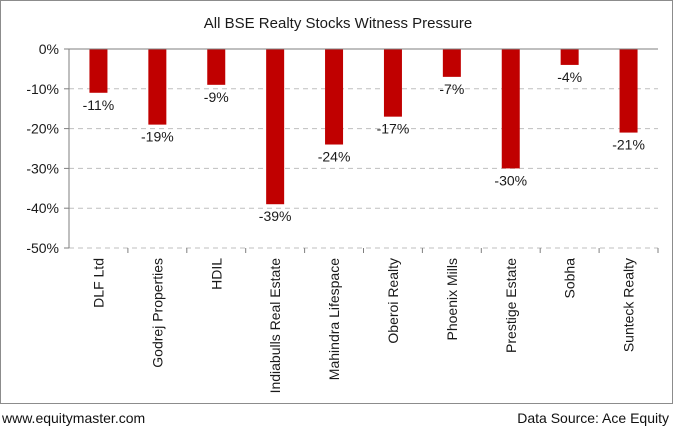 The height and width of the screenshot is (430, 675). What do you see at coordinates (99, 105) in the screenshot?
I see `data-label: -11%` at bounding box center [99, 105].